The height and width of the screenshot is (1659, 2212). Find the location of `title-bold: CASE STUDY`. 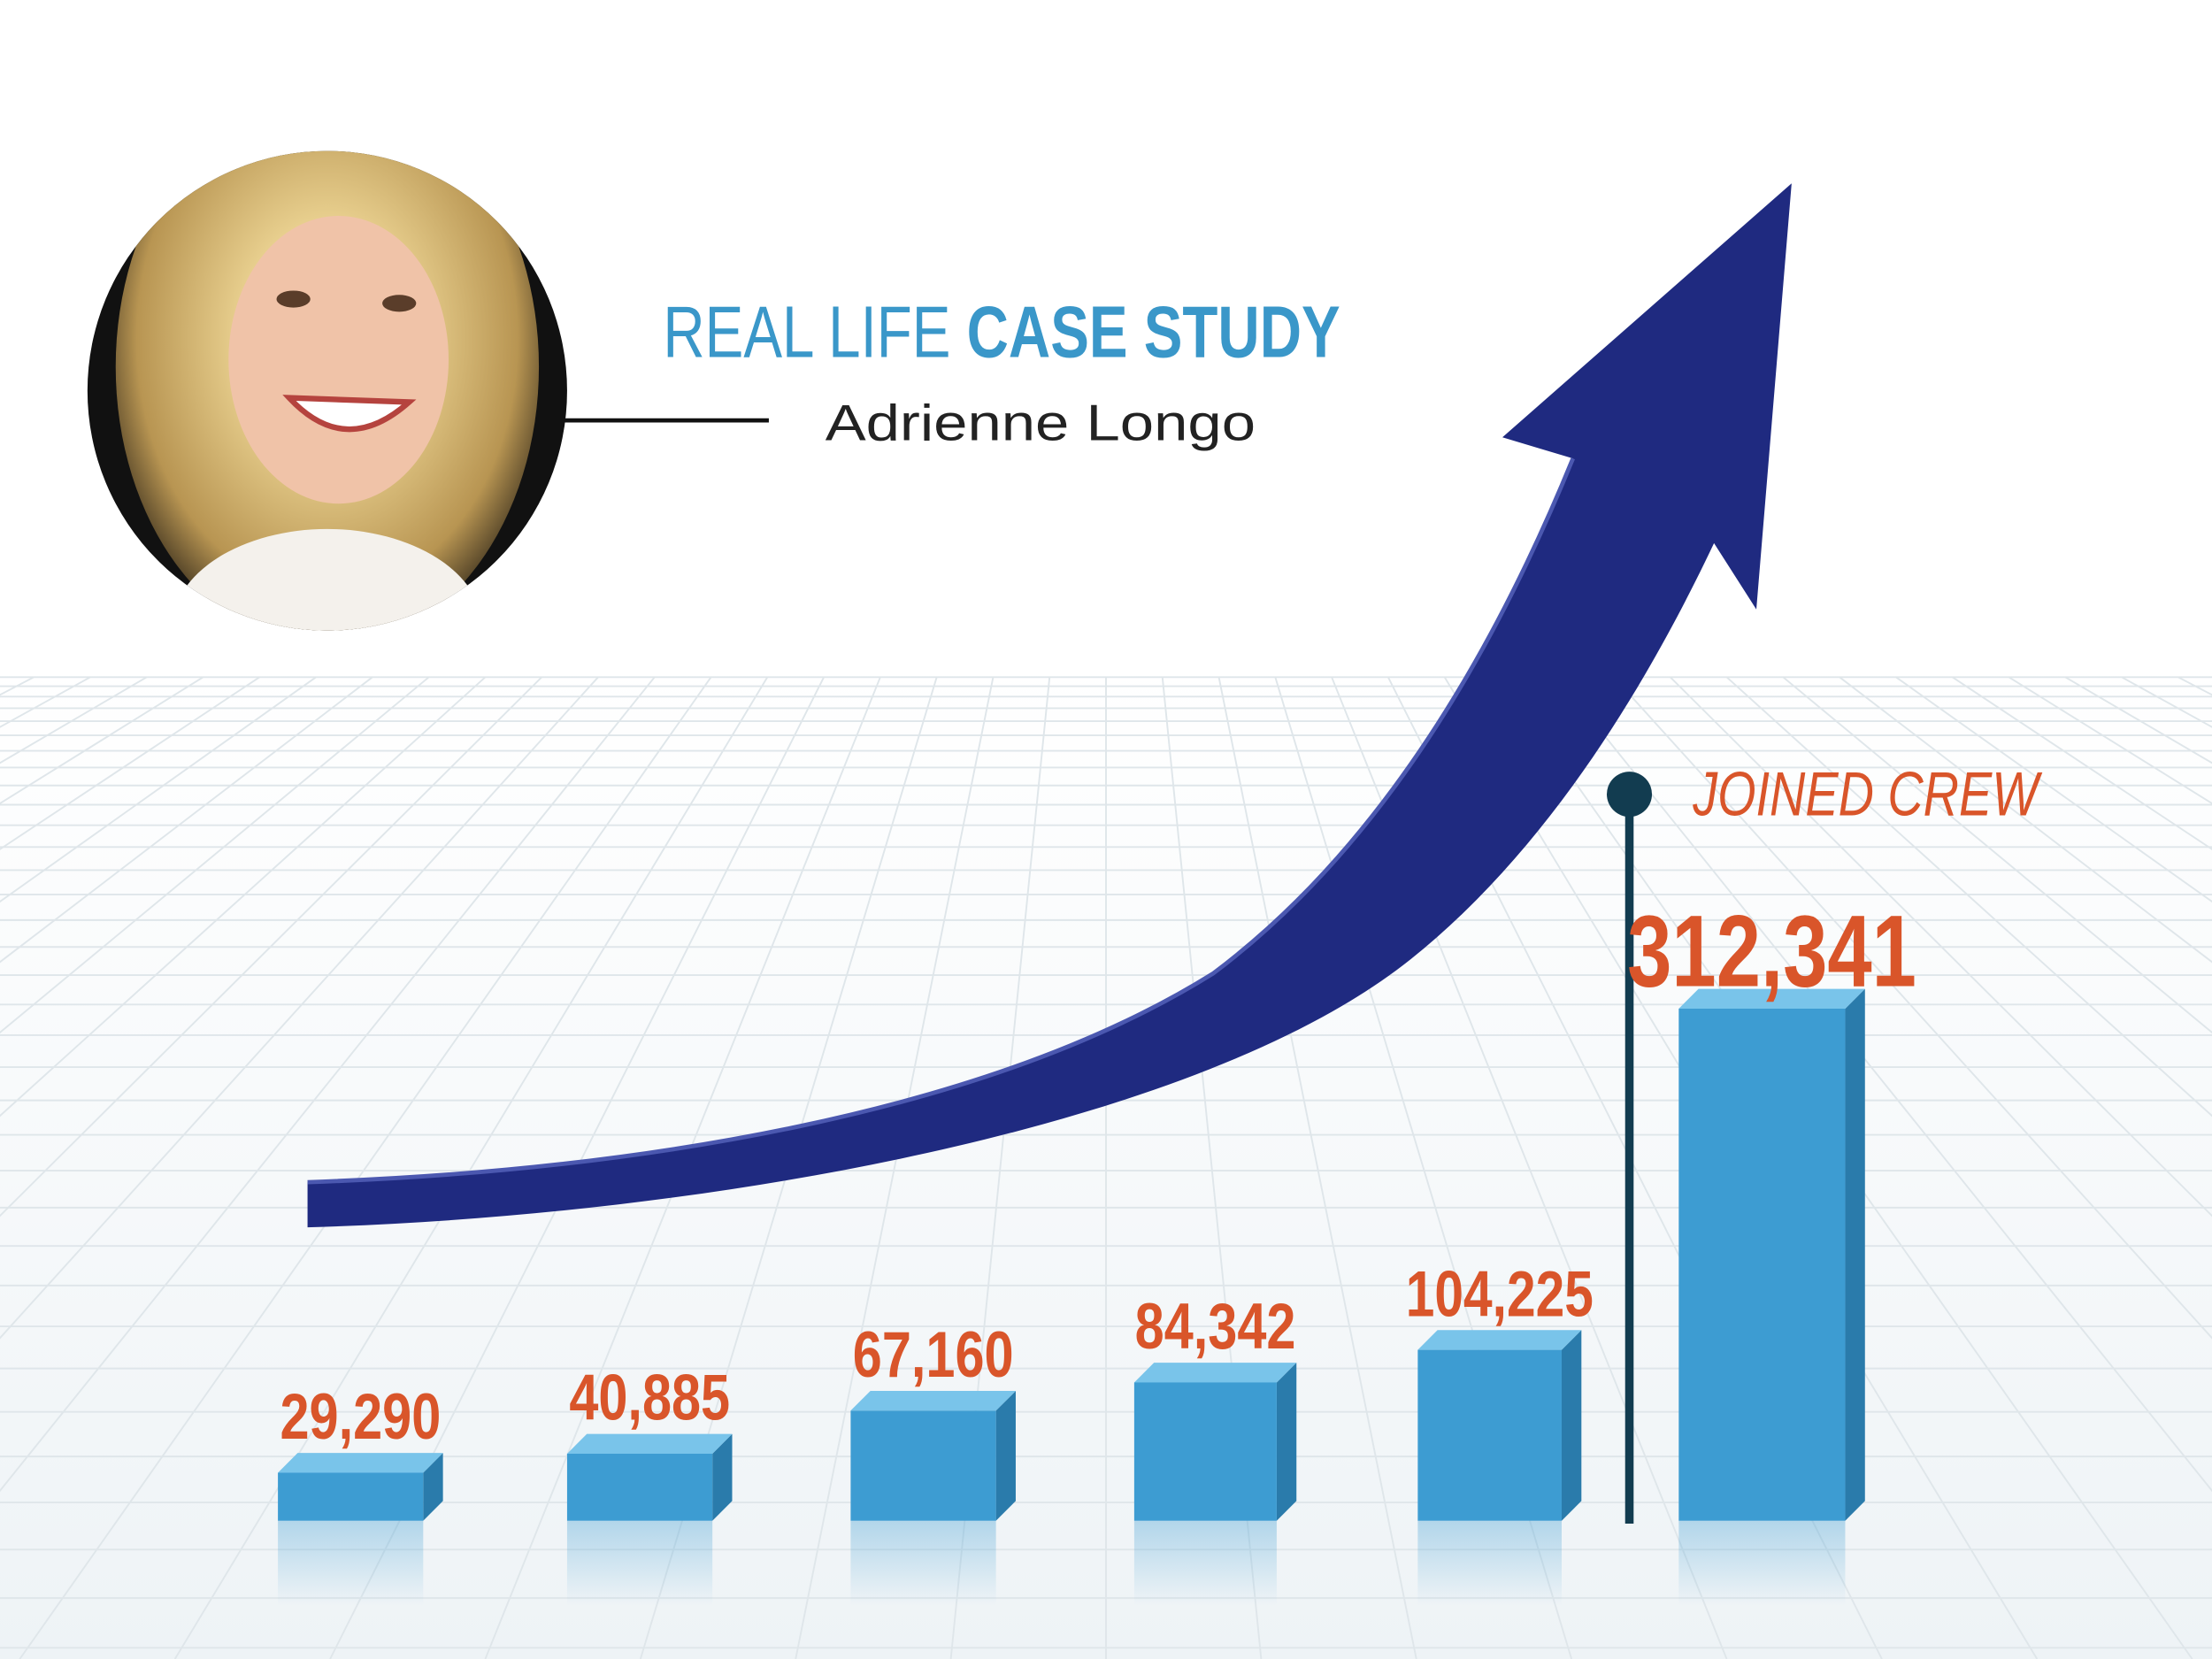

title-bold: CASE STUDY is located at coordinates (1154, 332).